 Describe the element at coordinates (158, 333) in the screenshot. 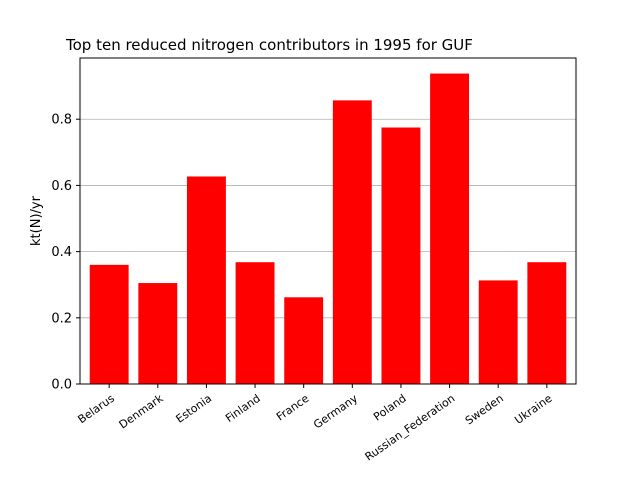

I see `bar-denmark` at that location.